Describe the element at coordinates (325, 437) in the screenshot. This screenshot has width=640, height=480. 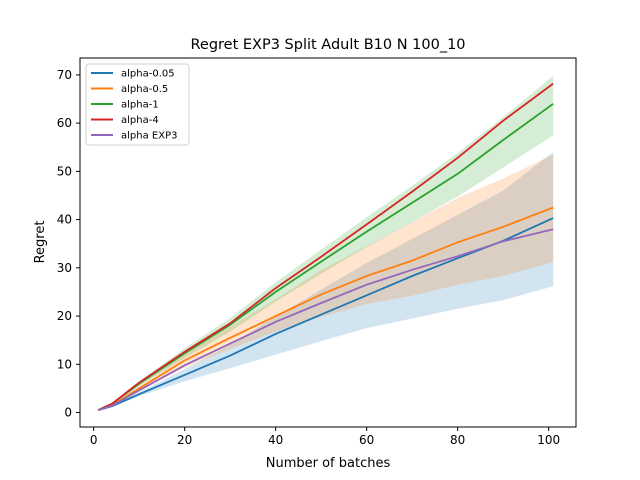
I see `x-axis-ticks: 0 20 40 60 80 100` at that location.